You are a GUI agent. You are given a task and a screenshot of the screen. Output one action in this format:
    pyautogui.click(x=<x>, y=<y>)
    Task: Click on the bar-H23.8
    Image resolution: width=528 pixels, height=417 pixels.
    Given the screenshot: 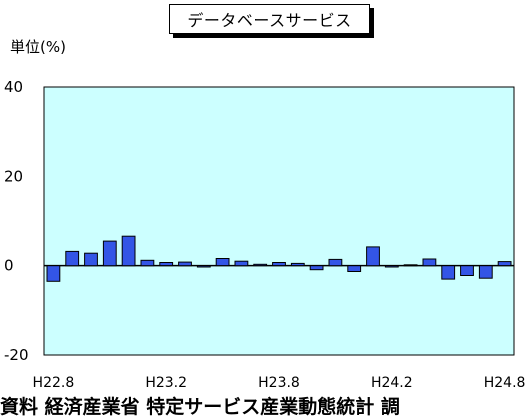 What is the action you would take?
    pyautogui.click(x=279, y=264)
    